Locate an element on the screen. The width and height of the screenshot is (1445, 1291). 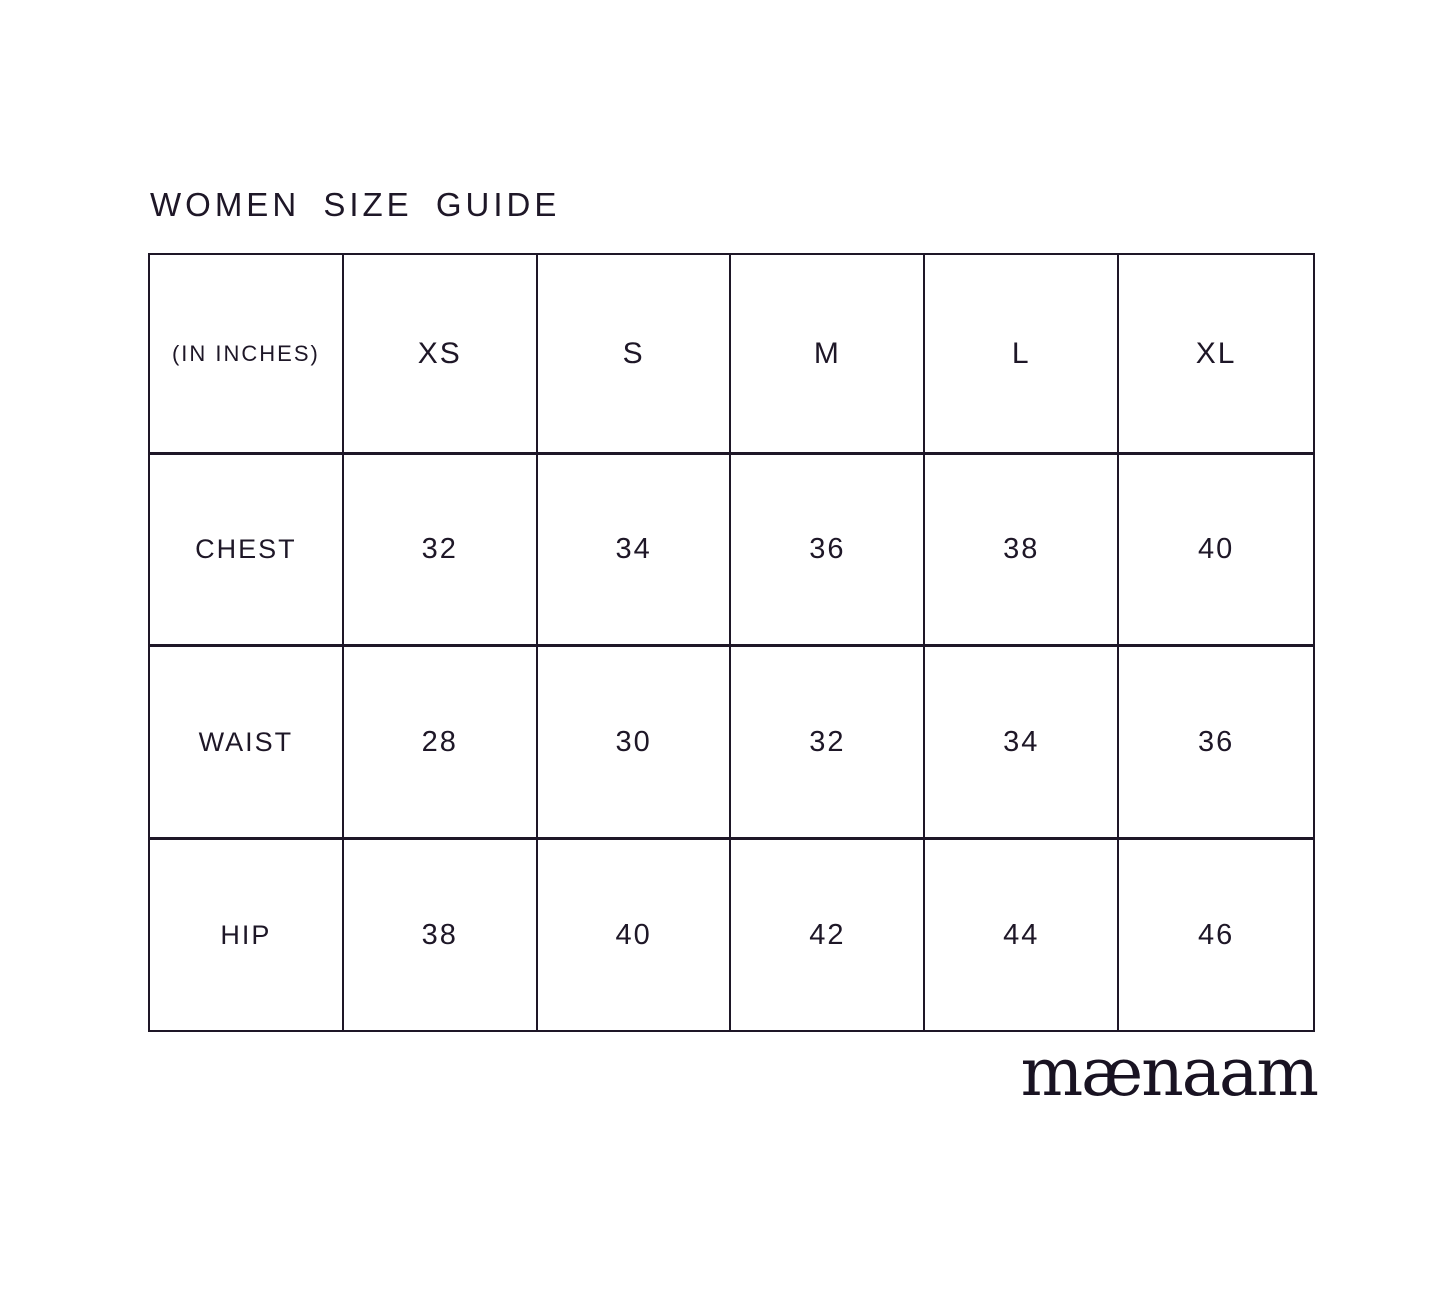
cell-hip-xl: 46 is located at coordinates (1216, 934).